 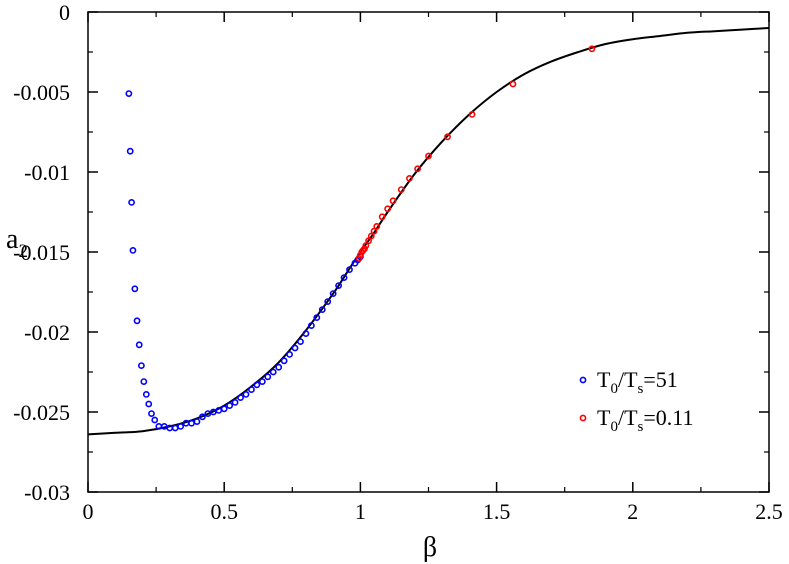 What do you see at coordinates (637, 382) in the screenshot?
I see `legend-label: T0/Ts=51` at bounding box center [637, 382].